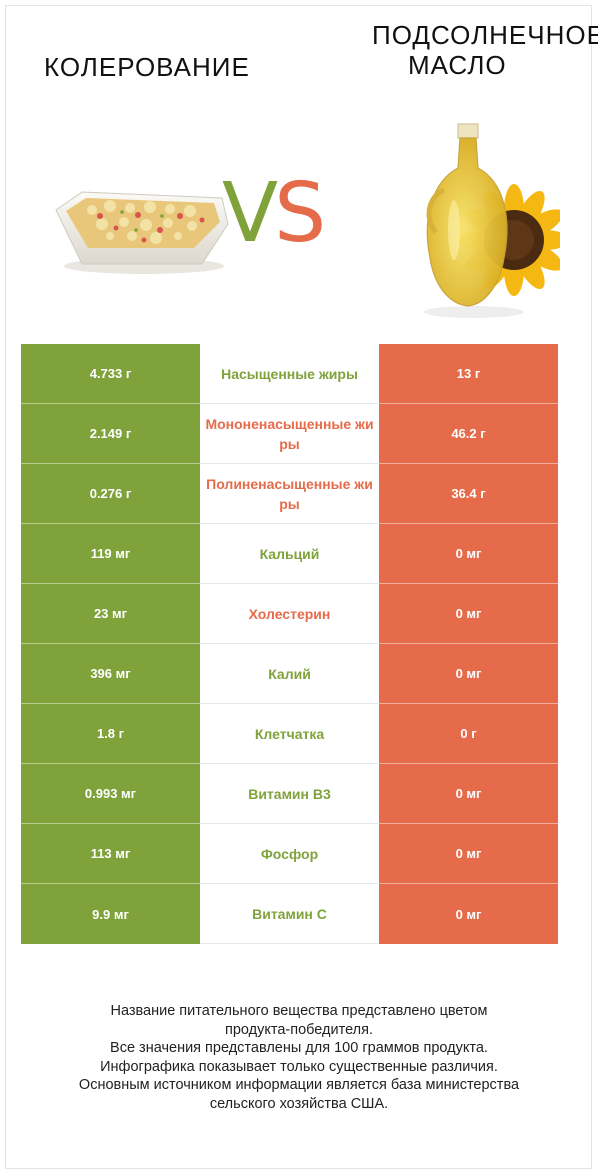  I want to click on left-value-cell: 23 мг, so click(110, 614).